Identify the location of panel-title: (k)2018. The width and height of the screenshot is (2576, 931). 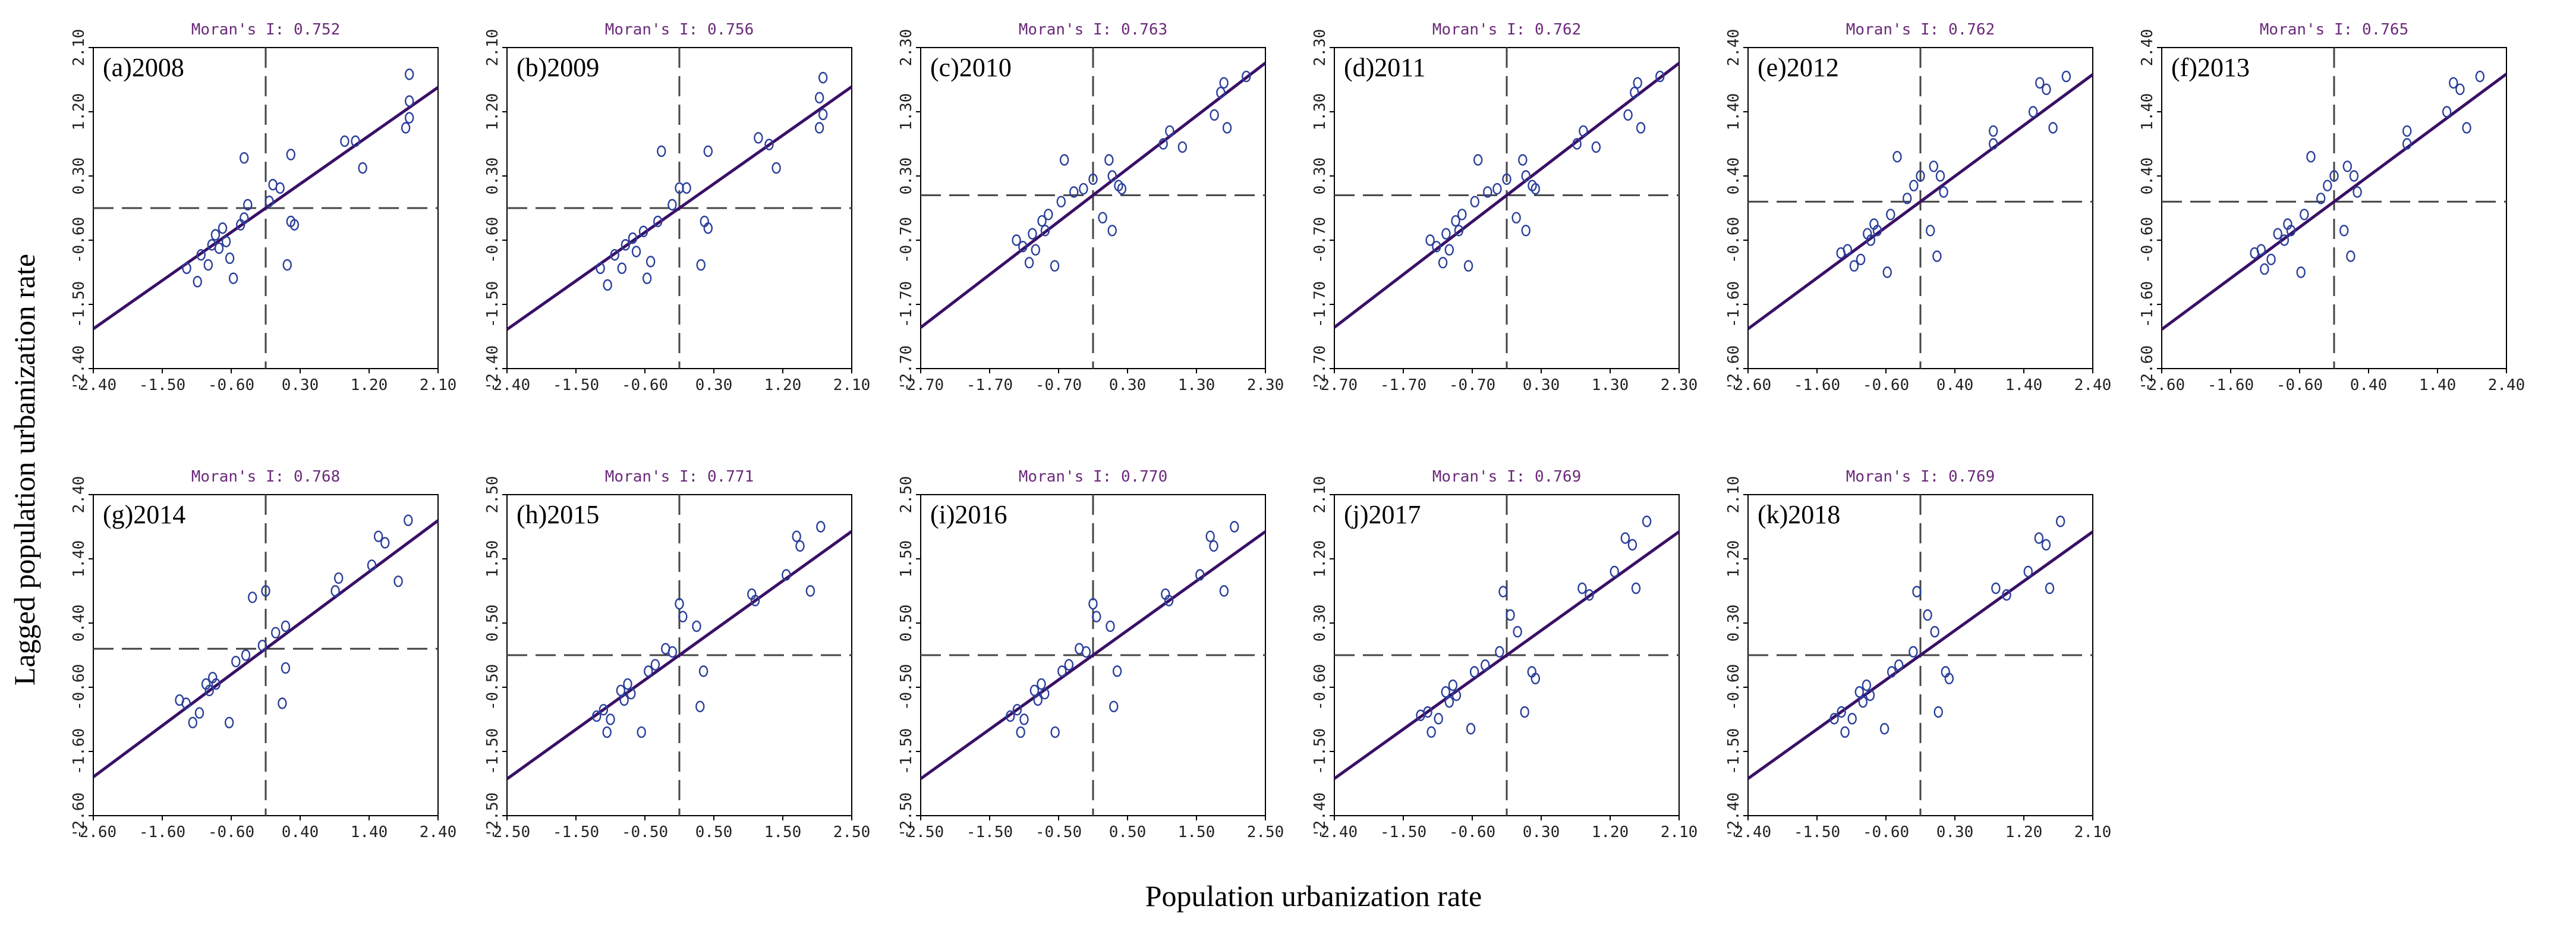
(1799, 514).